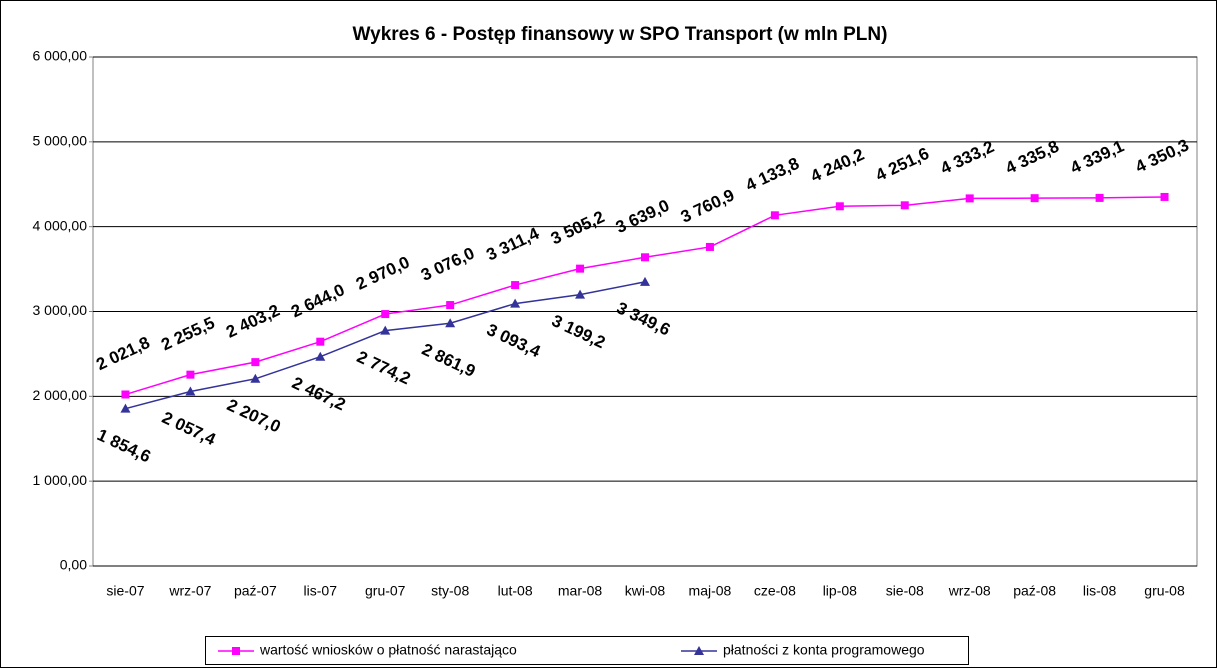 The width and height of the screenshot is (1217, 668). Describe the element at coordinates (60, 56) in the screenshot. I see `y-tick-label: 6 000,00` at that location.